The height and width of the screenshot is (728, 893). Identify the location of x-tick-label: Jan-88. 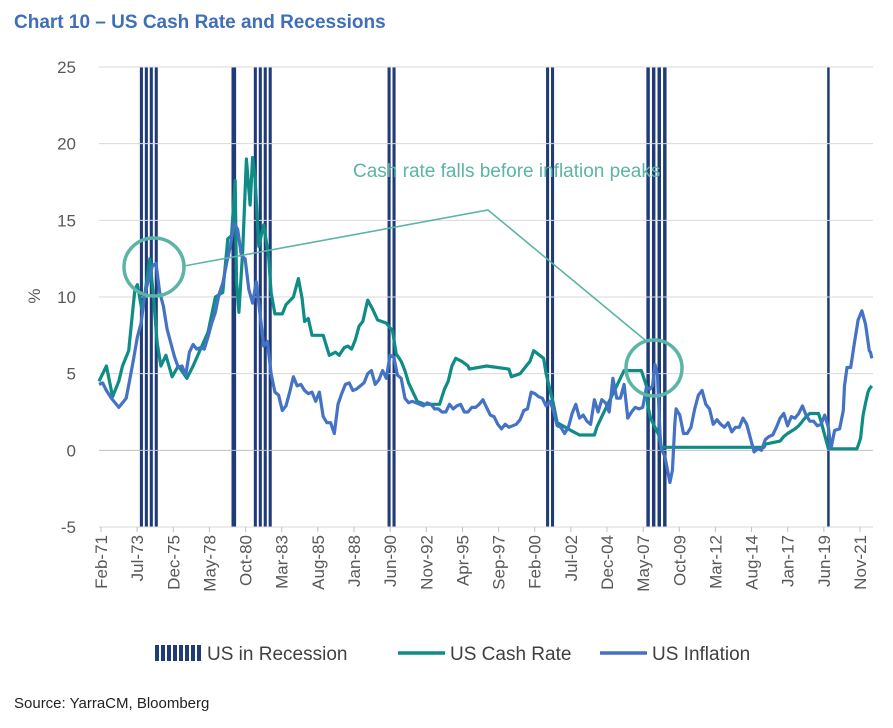
(354, 561).